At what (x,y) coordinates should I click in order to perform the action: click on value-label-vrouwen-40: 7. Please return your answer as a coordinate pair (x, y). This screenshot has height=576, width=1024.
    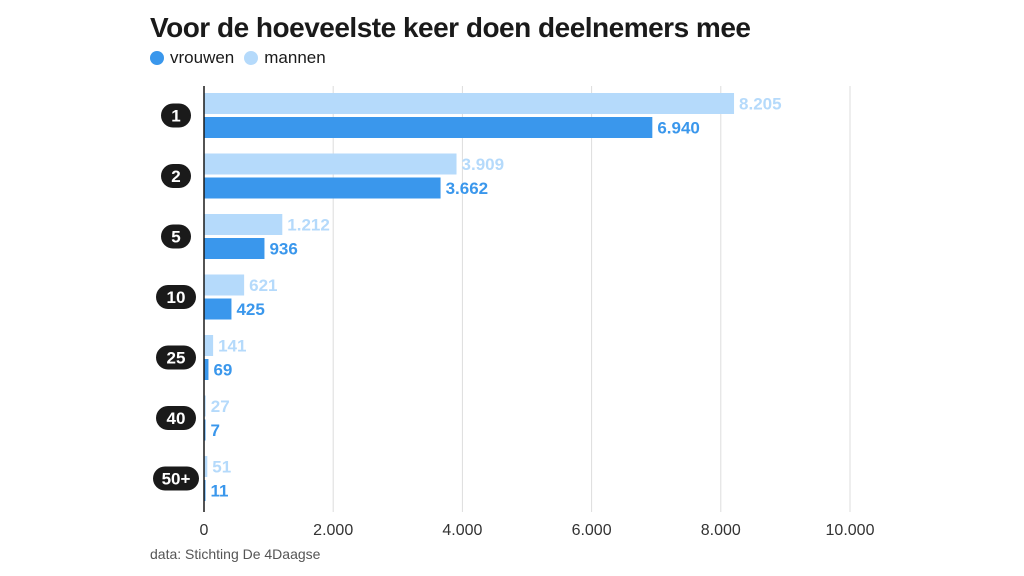
    Looking at the image, I should click on (215, 430).